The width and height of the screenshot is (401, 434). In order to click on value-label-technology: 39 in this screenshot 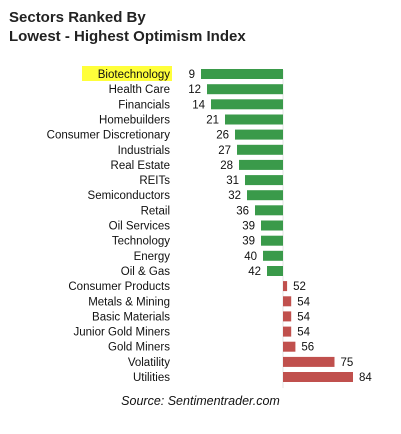, I will do `click(248, 242)`.